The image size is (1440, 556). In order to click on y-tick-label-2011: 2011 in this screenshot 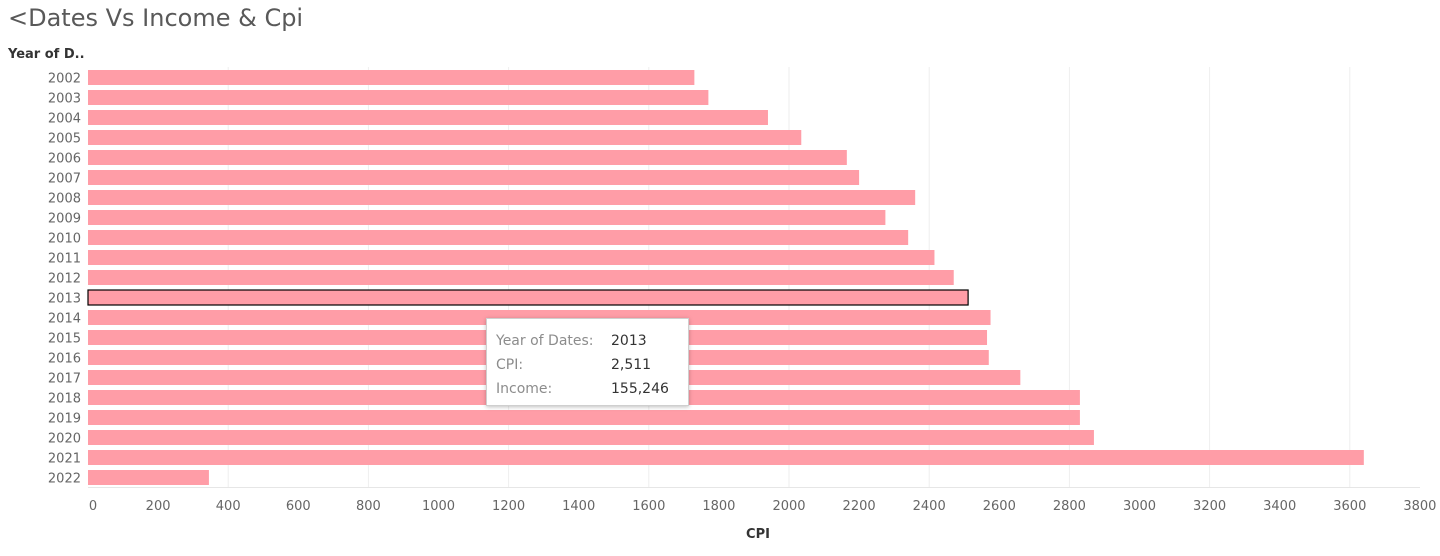, I will do `click(64, 259)`.